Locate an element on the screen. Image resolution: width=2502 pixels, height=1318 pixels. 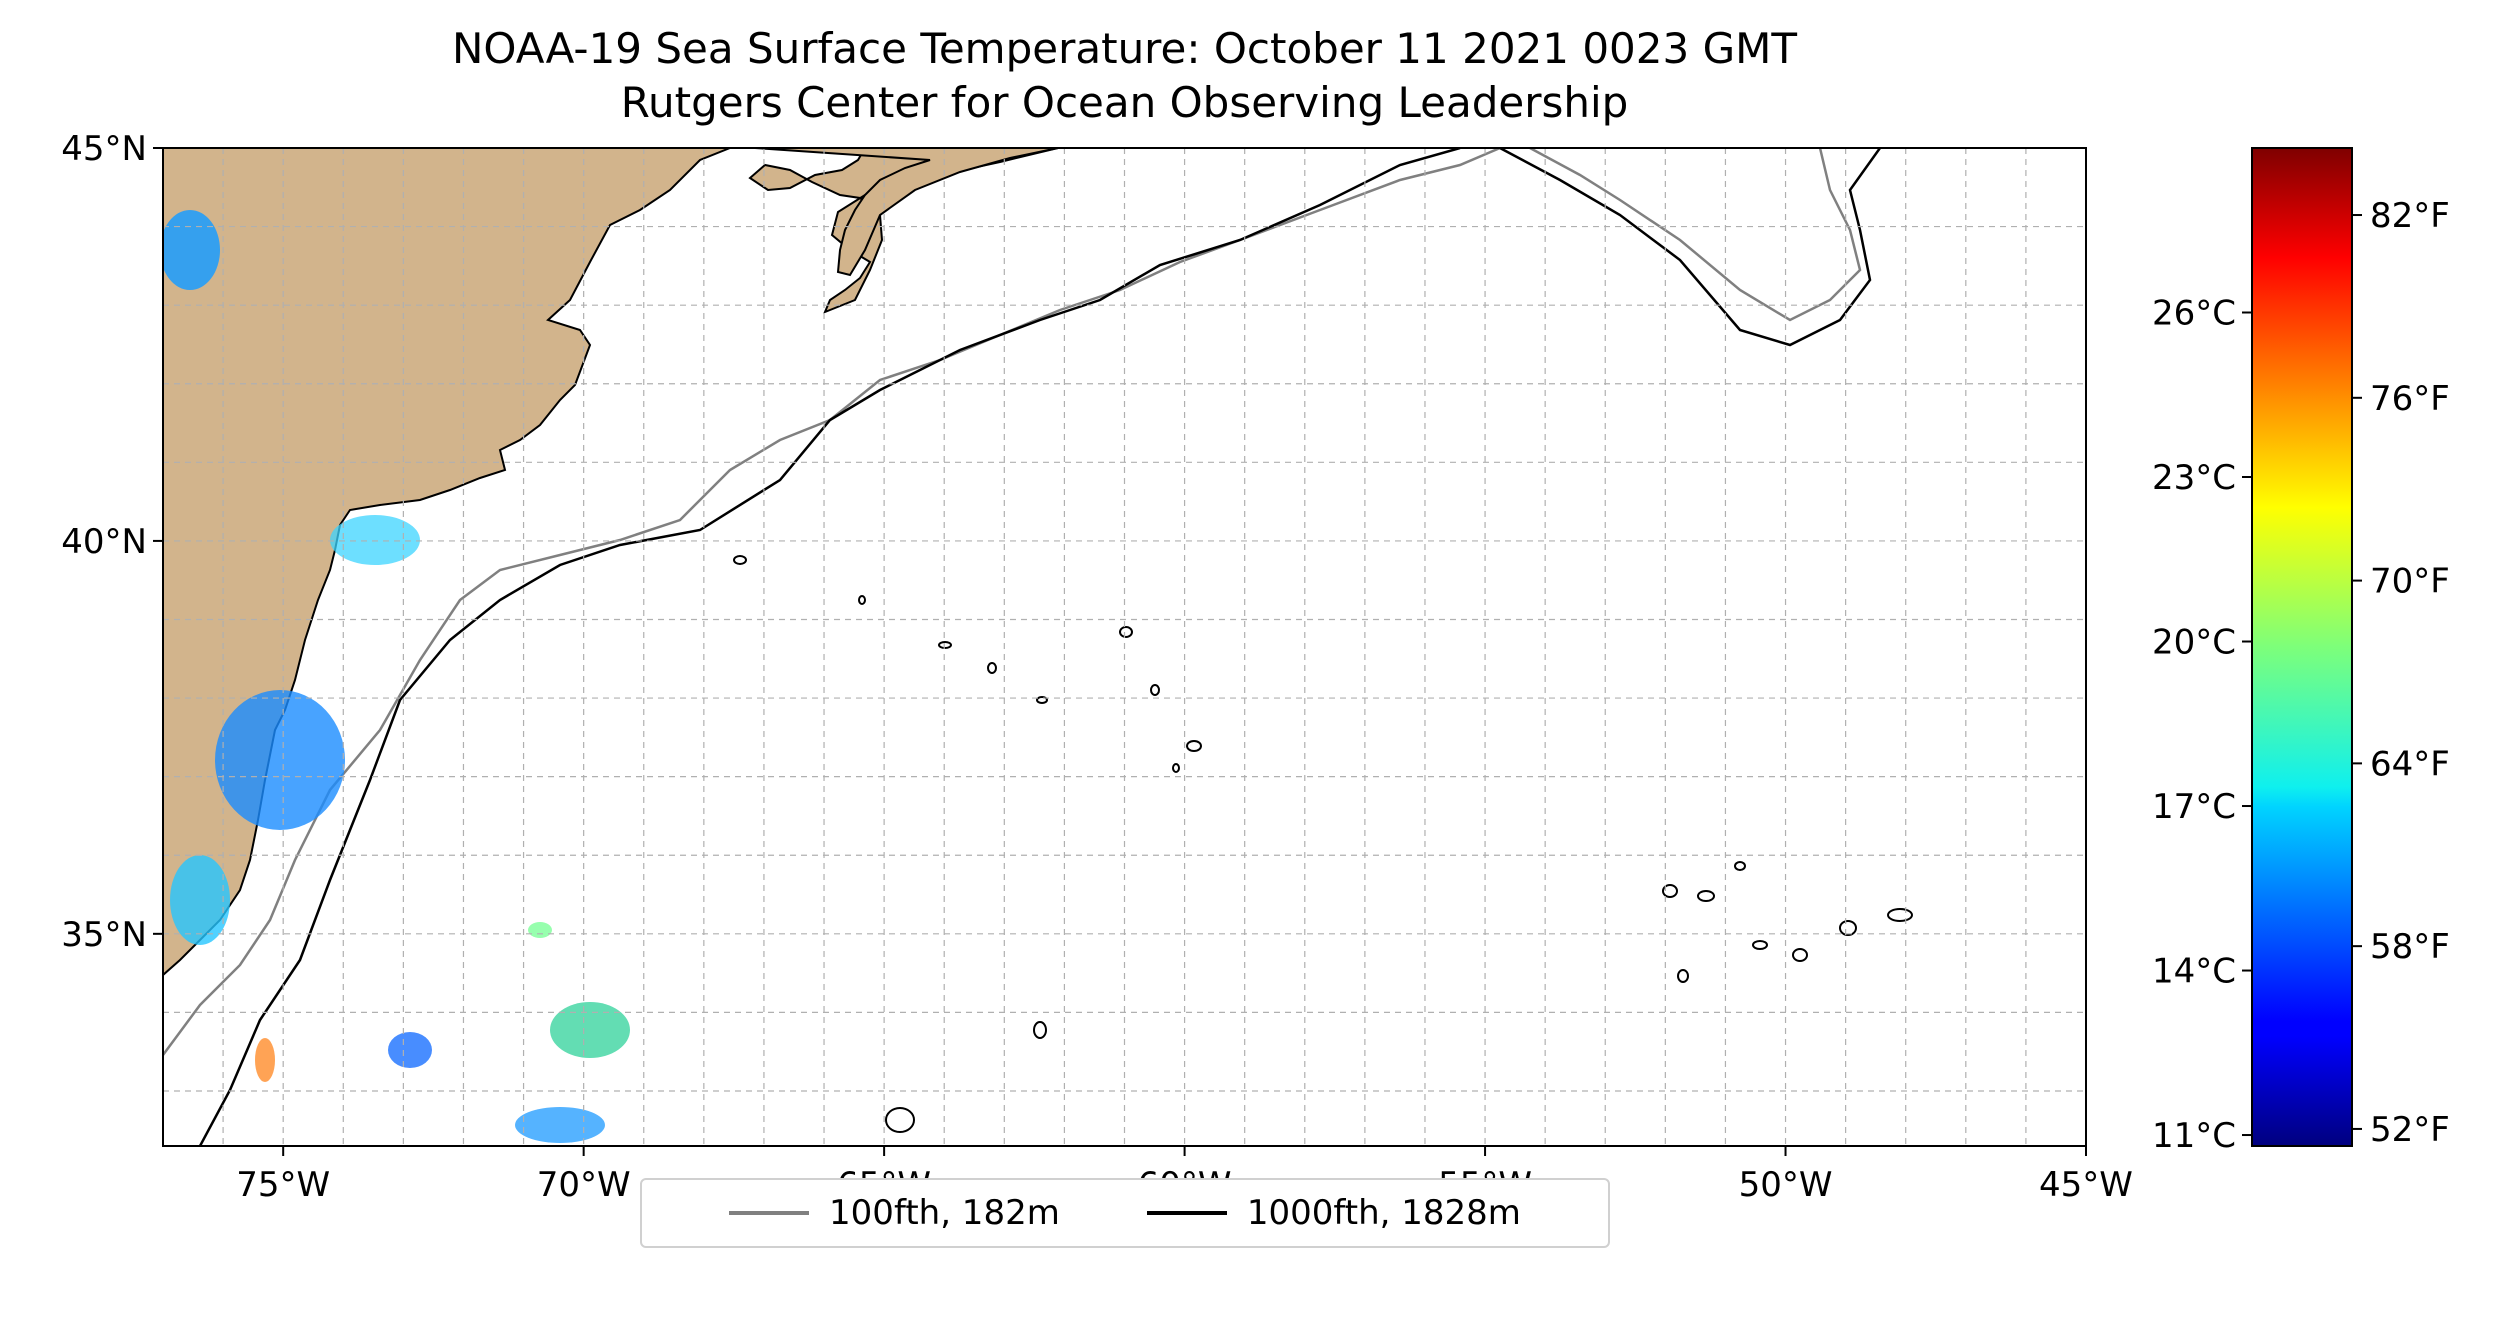
legend: 100fth, 182m 1000fth, 1828m is located at coordinates (1125, 1213).